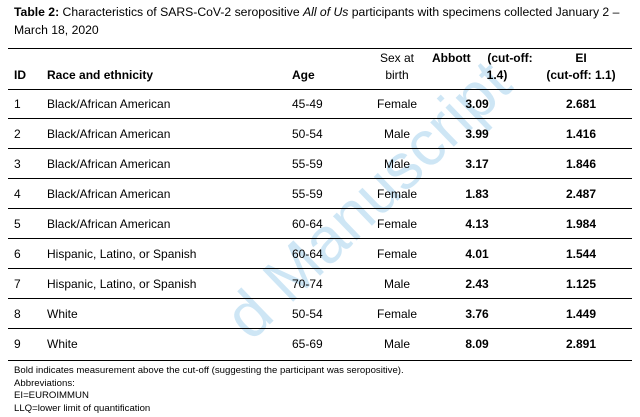  I want to click on cell-id: 1, so click(17, 104).